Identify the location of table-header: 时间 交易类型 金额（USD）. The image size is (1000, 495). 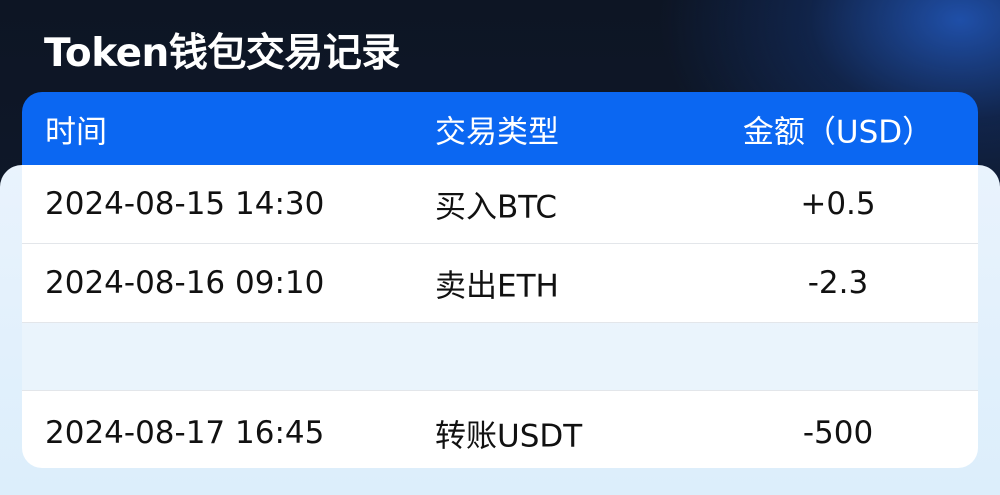
(500, 128).